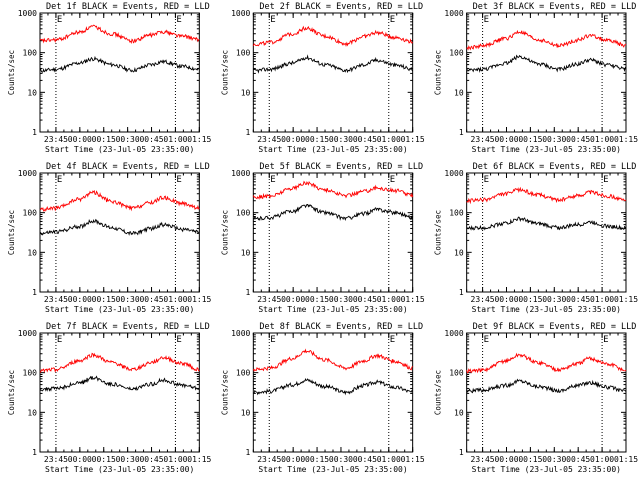 The width and height of the screenshot is (640, 480). What do you see at coordinates (555, 7) in the screenshot?
I see `chart-title: Det 3f BLACK = Events, RED = LLD` at bounding box center [555, 7].